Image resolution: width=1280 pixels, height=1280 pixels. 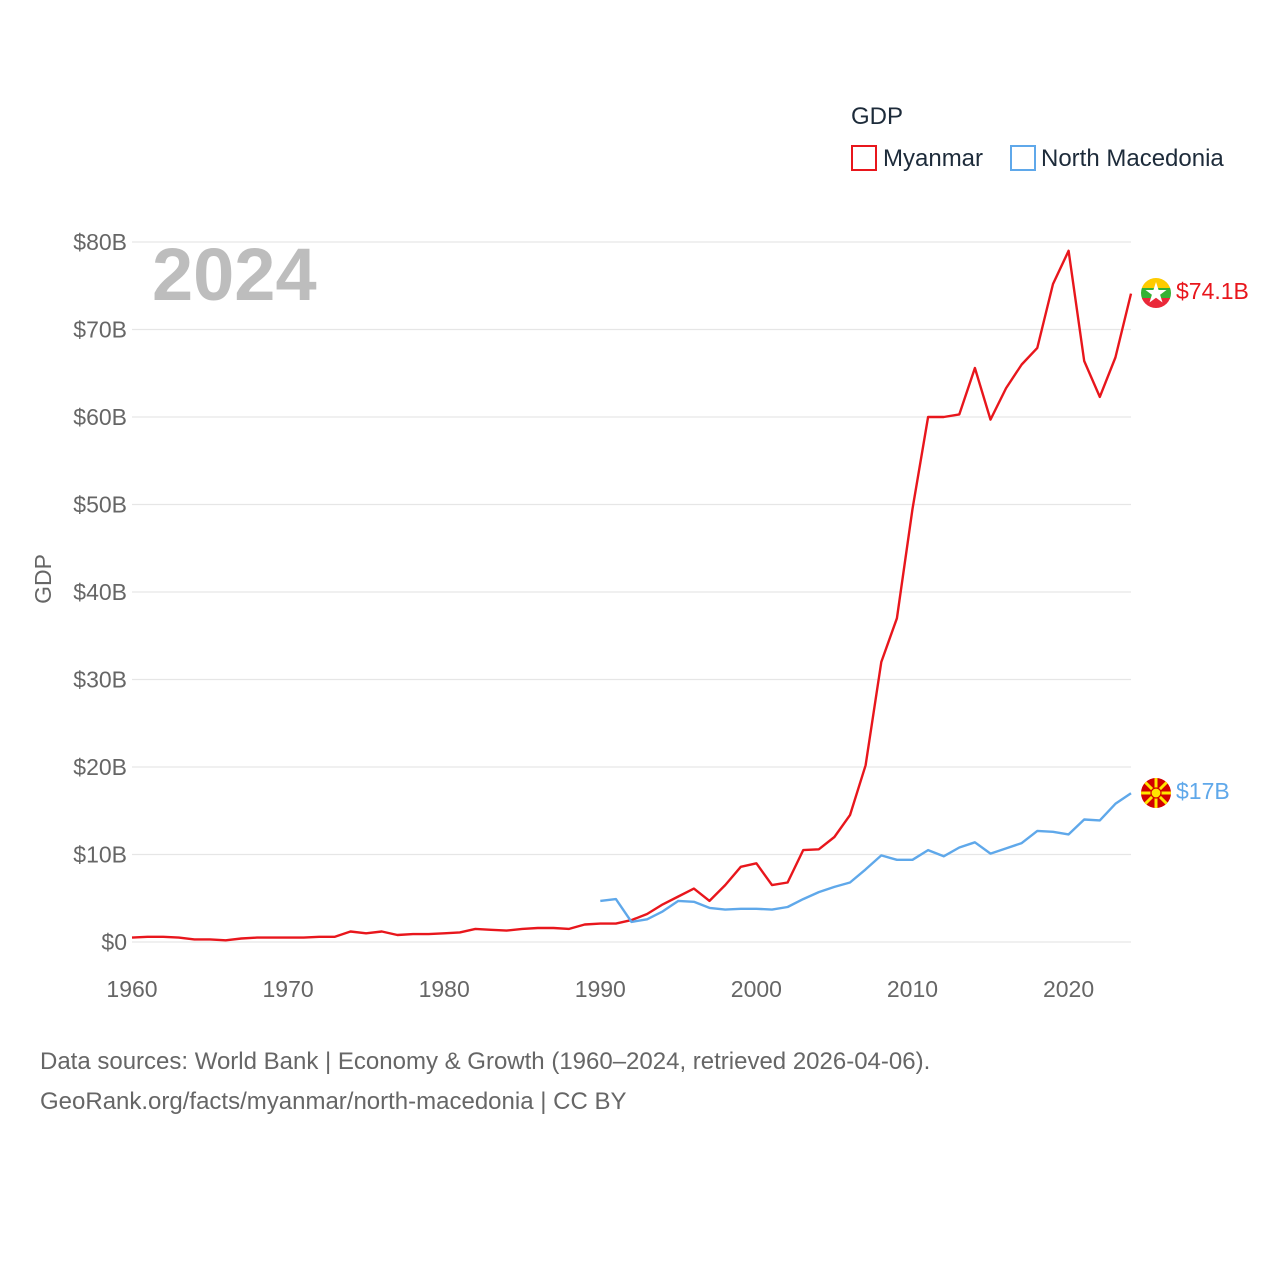 I want to click on x-tick-label: 1990, so click(x=600, y=989).